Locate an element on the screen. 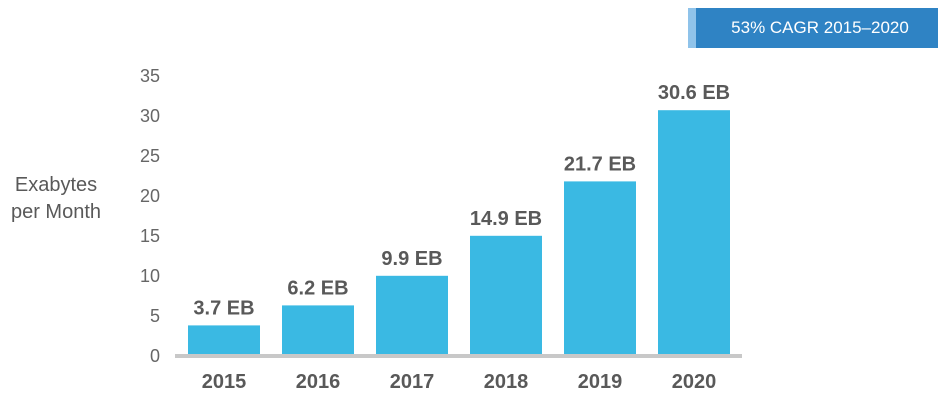 The height and width of the screenshot is (402, 938). y-tick-label: 15 is located at coordinates (150, 236).